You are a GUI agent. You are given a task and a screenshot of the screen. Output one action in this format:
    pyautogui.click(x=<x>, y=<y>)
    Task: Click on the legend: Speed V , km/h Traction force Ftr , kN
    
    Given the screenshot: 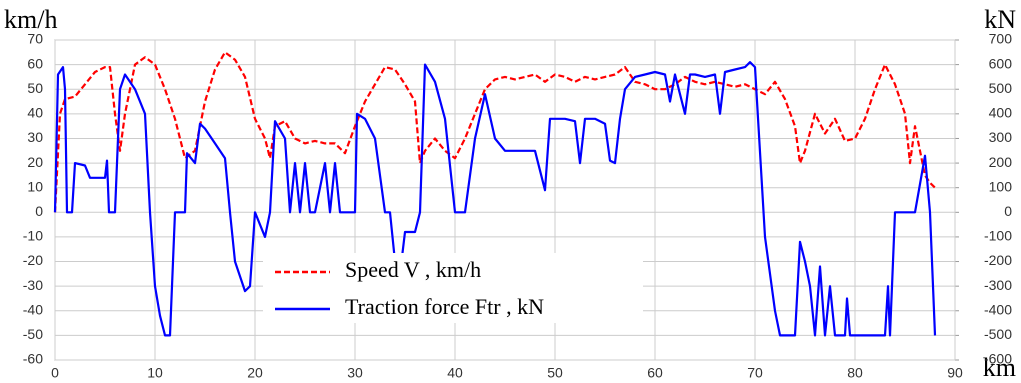 What is the action you would take?
    pyautogui.click(x=453, y=288)
    